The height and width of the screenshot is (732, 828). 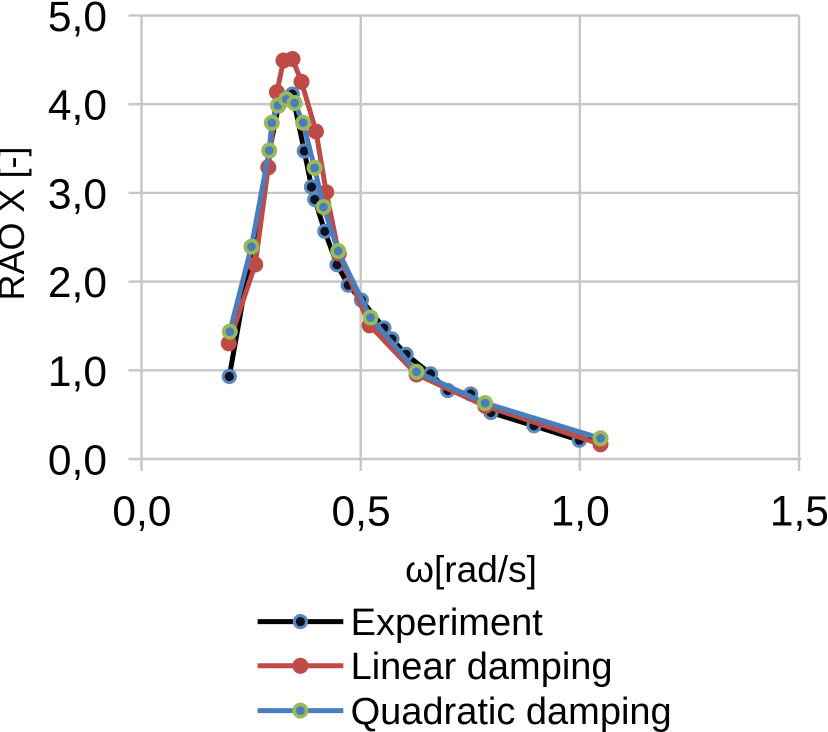 What do you see at coordinates (361, 512) in the screenshot?
I see `svg-text: 0,5` at bounding box center [361, 512].